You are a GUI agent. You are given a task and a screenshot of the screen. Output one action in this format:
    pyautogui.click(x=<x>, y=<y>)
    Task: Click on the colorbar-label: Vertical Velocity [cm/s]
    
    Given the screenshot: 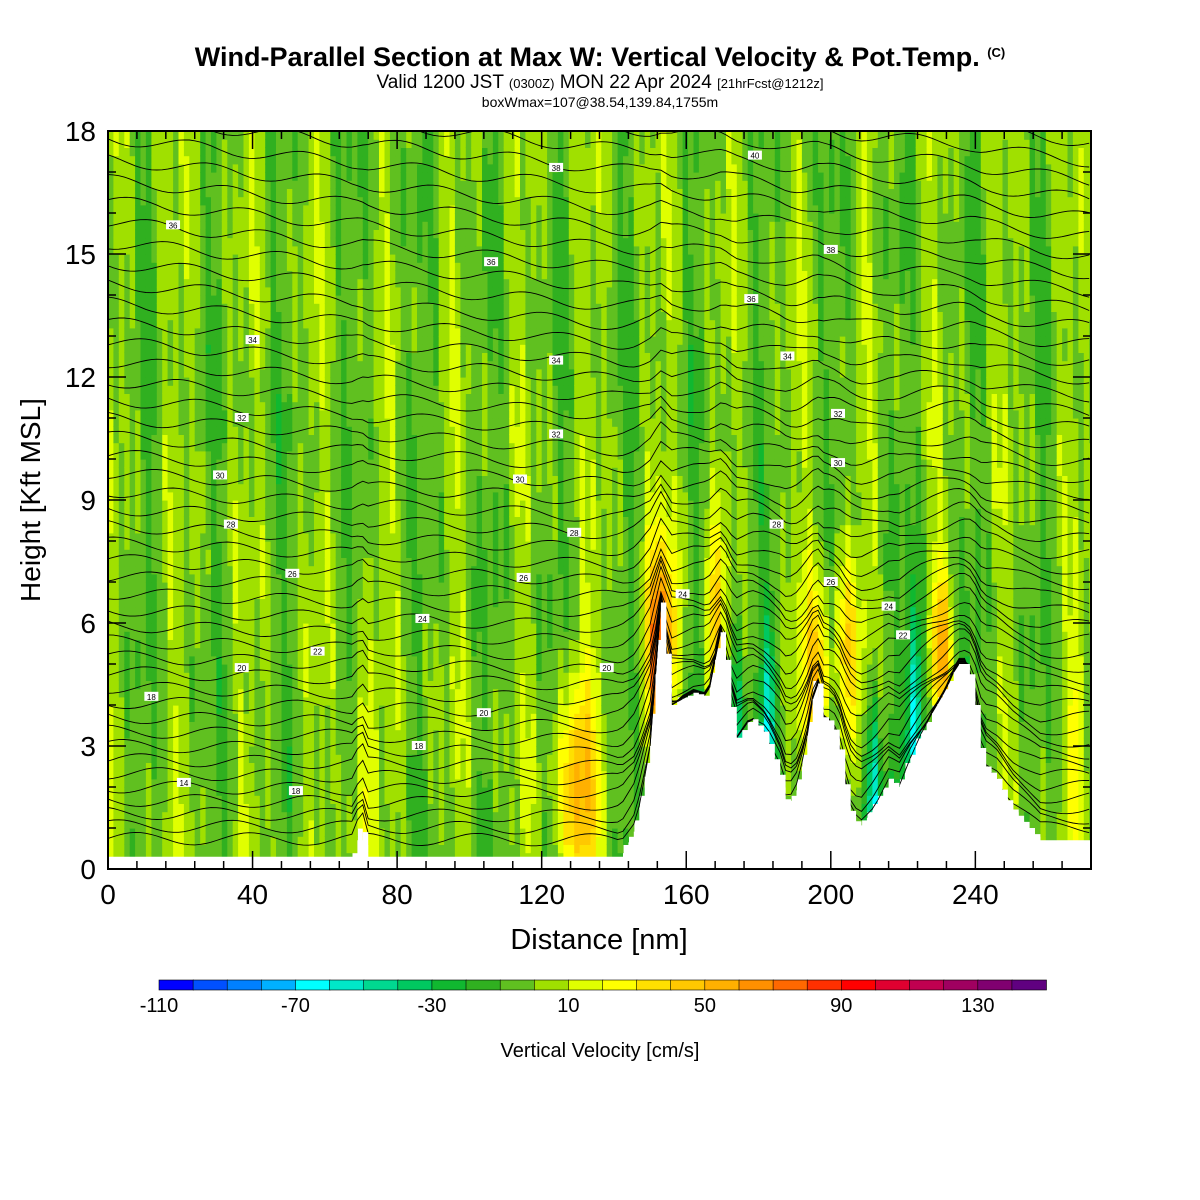 What is the action you would take?
    pyautogui.click(x=600, y=1051)
    